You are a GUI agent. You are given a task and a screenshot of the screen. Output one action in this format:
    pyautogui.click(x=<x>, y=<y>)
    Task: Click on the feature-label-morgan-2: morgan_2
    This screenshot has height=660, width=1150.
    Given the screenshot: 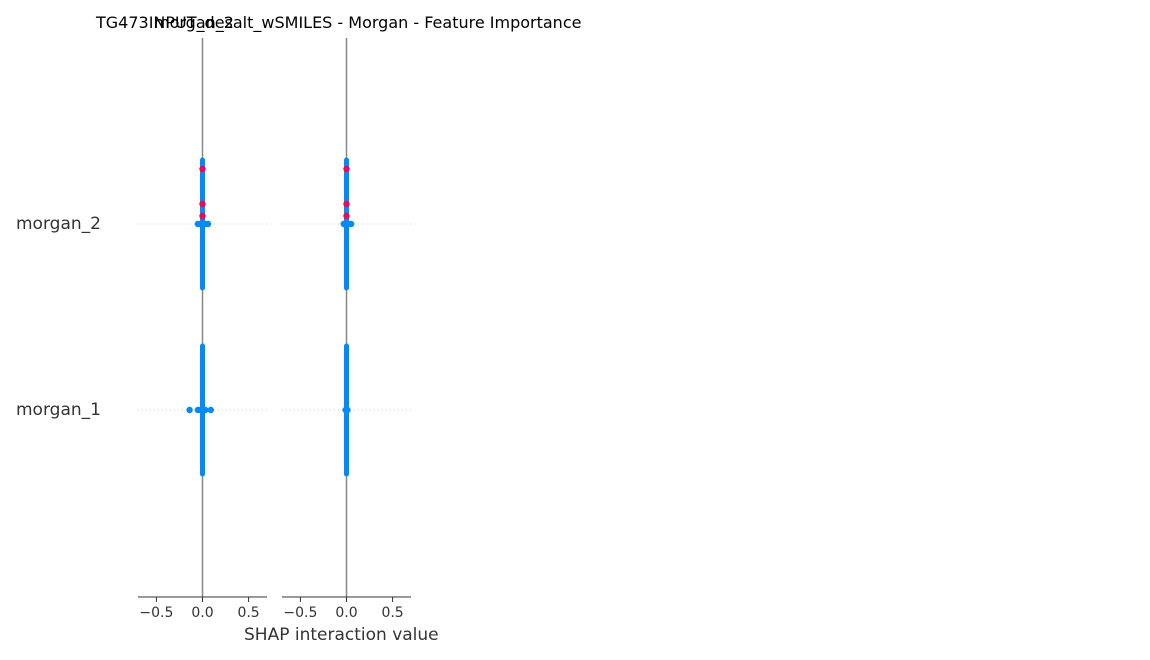 What is the action you would take?
    pyautogui.click(x=58, y=224)
    